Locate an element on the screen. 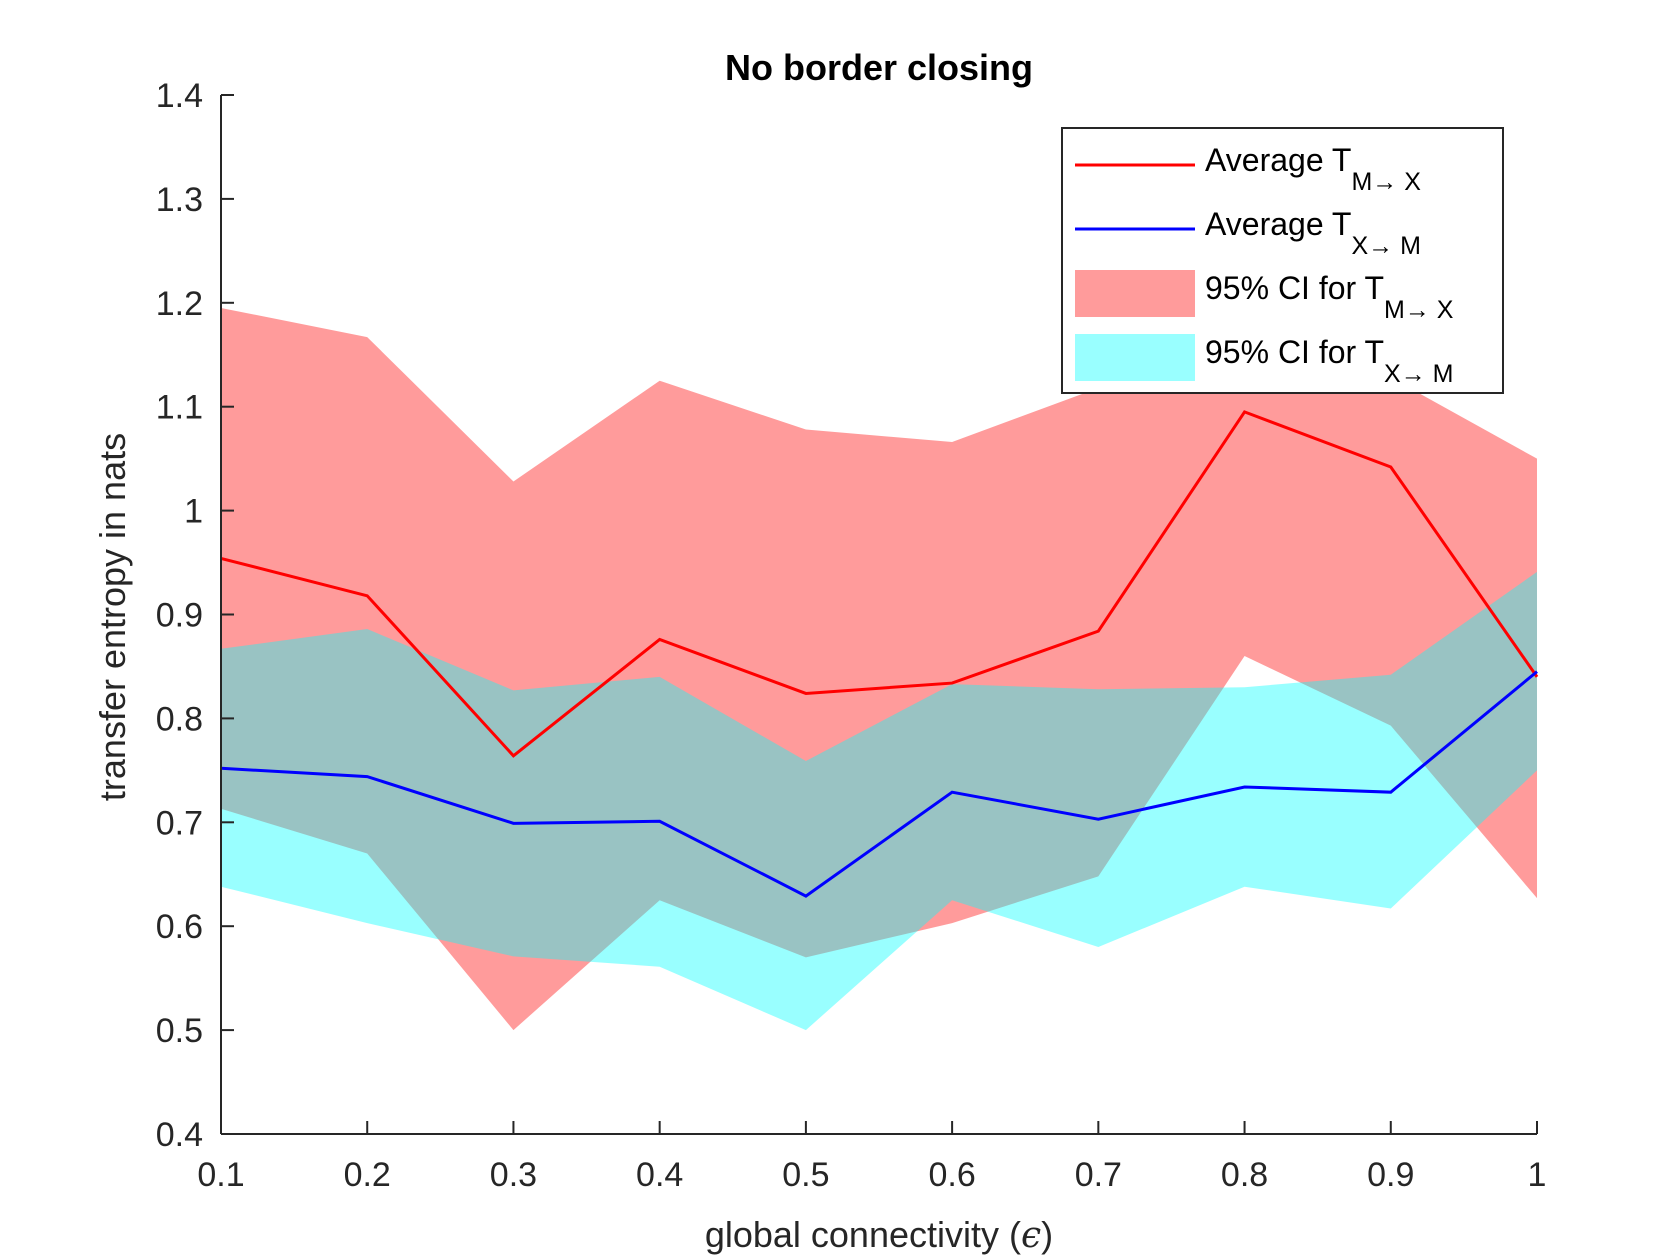 The image size is (1680, 1260). legend-label-average-m-to-x: Average TM→ X is located at coordinates (1313, 169).